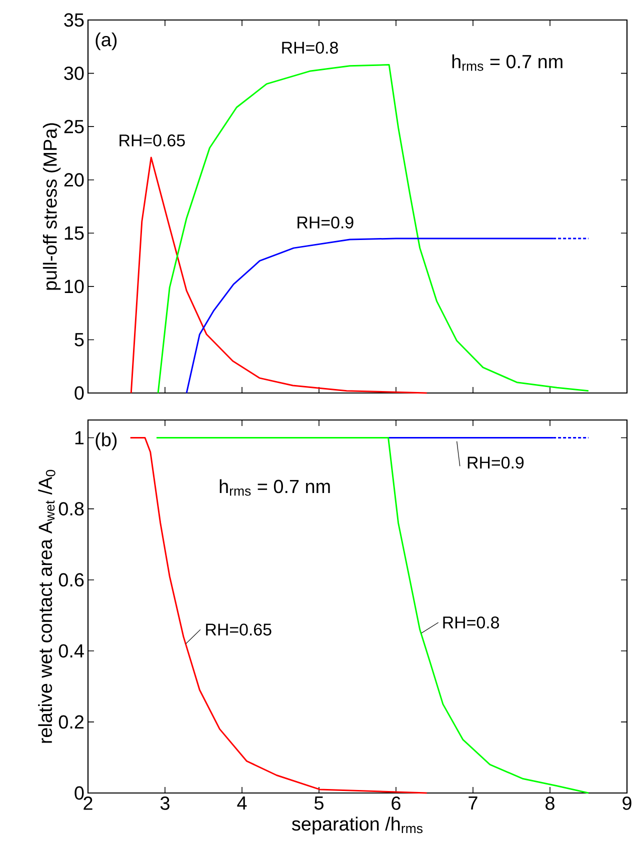 This screenshot has width=636, height=858. I want to click on x-tick-label: 2, so click(88, 803).